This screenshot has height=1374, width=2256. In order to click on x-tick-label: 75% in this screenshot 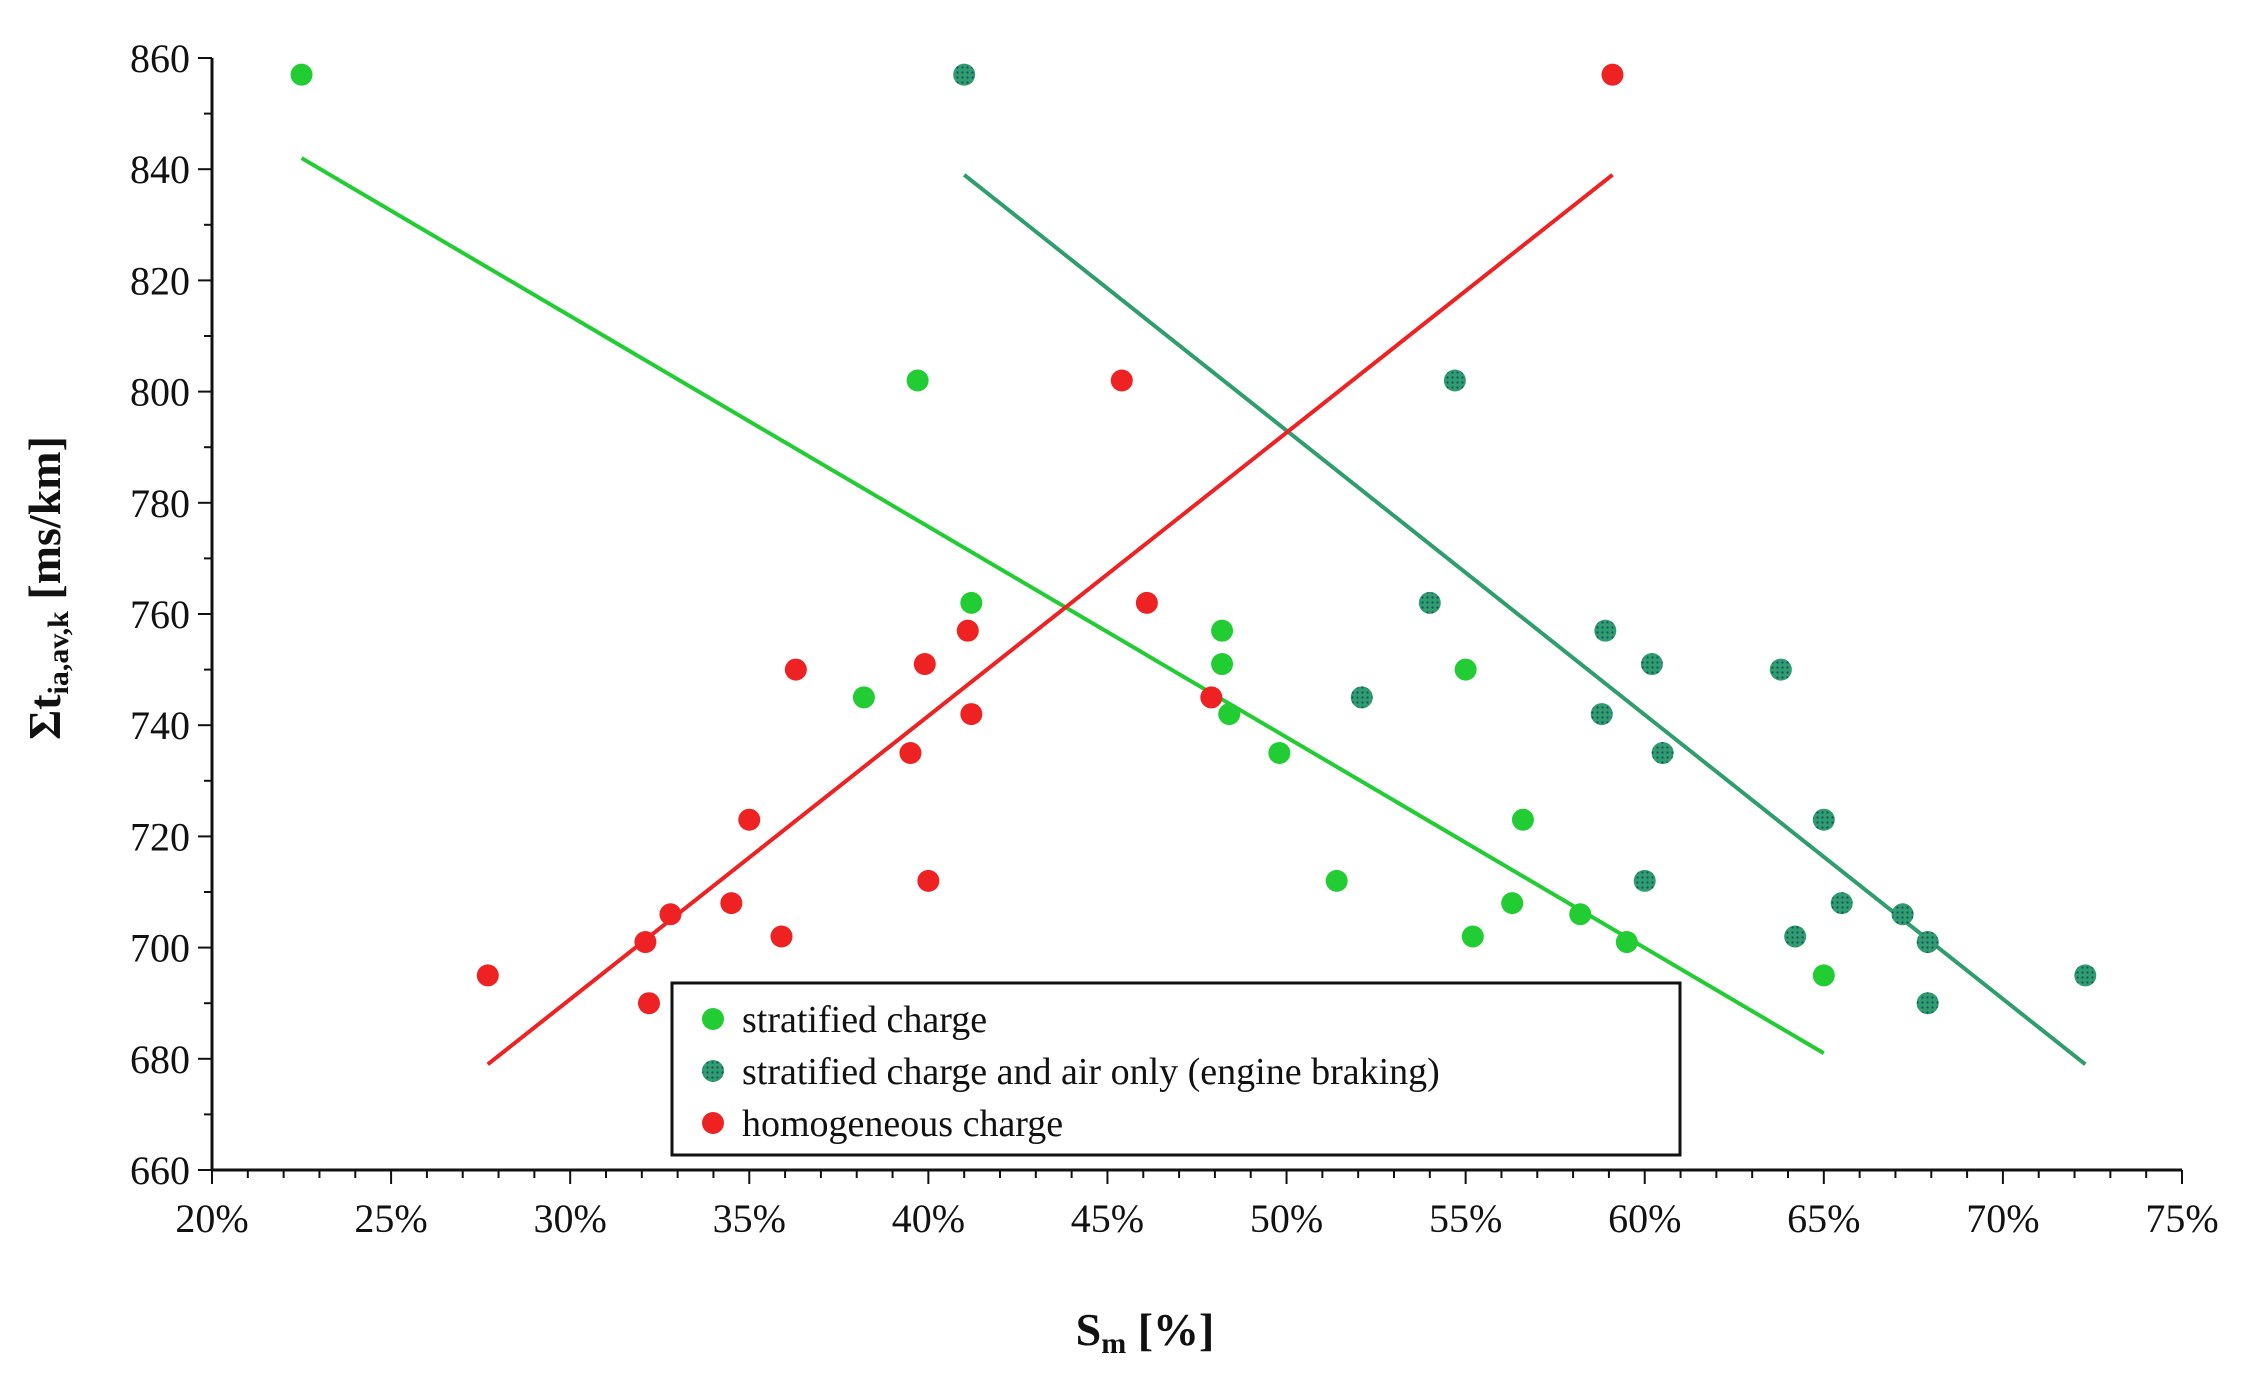, I will do `click(2181, 1218)`.